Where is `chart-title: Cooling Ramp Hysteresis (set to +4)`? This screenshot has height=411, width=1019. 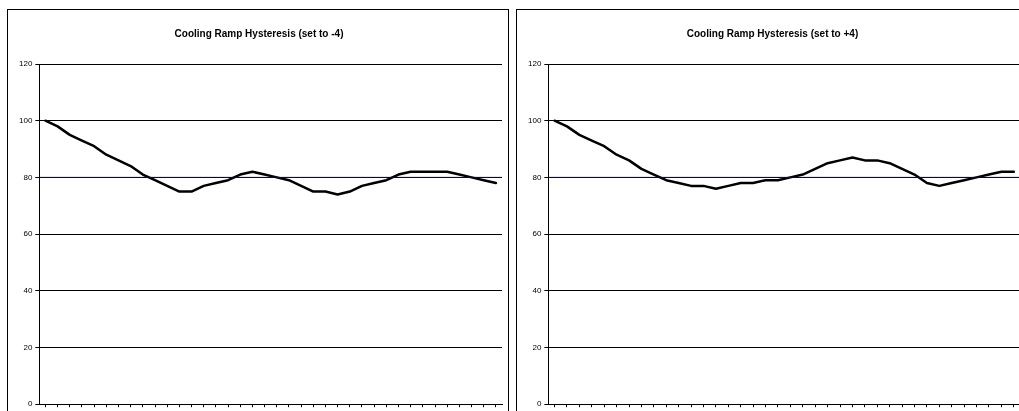 chart-title: Cooling Ramp Hysteresis (set to +4) is located at coordinates (772, 33).